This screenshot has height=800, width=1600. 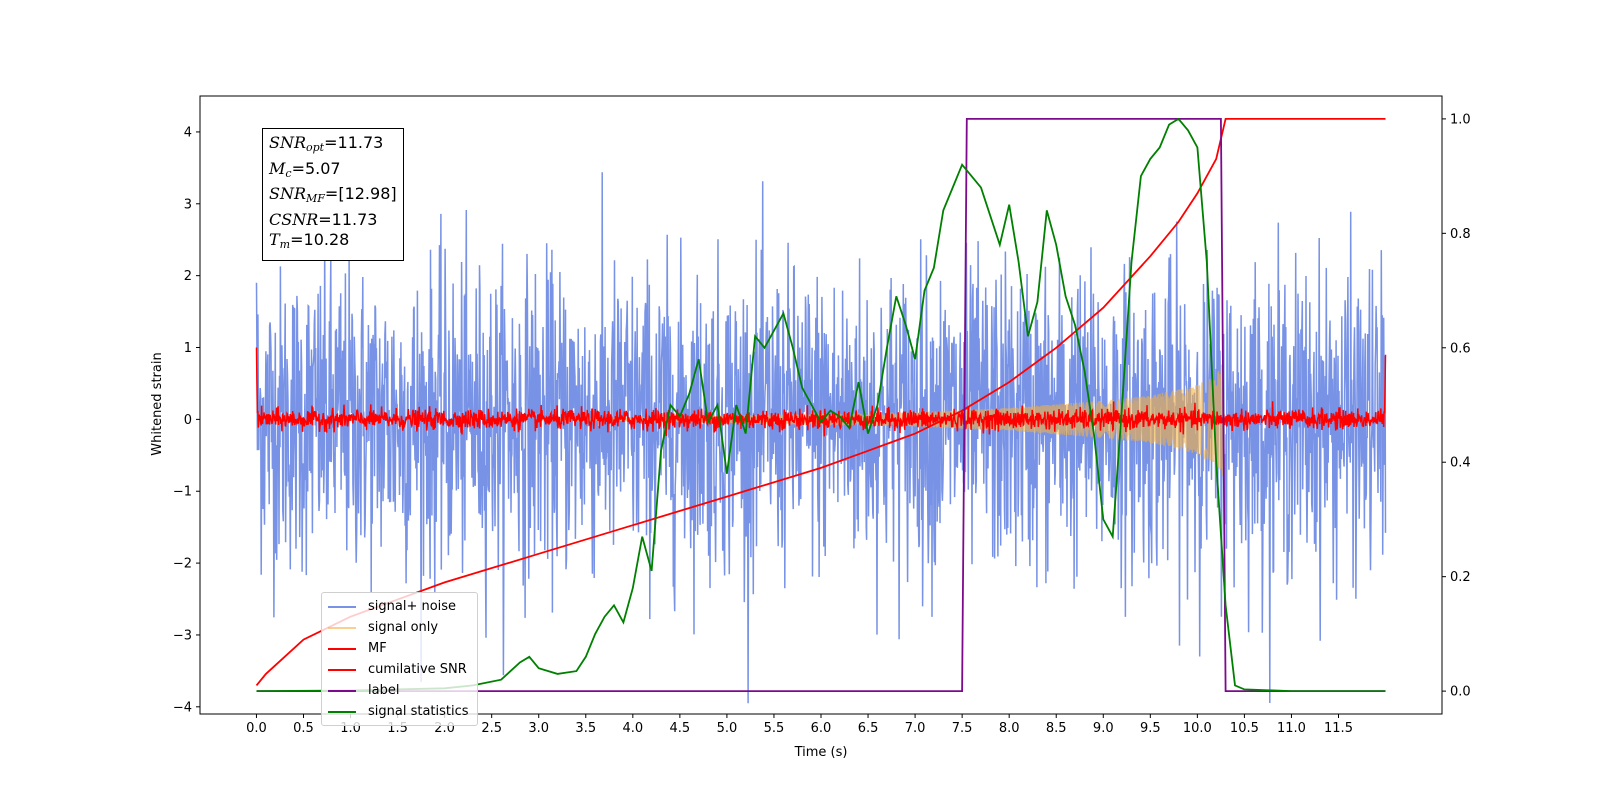 What do you see at coordinates (384, 690) in the screenshot?
I see `legend-label: label` at bounding box center [384, 690].